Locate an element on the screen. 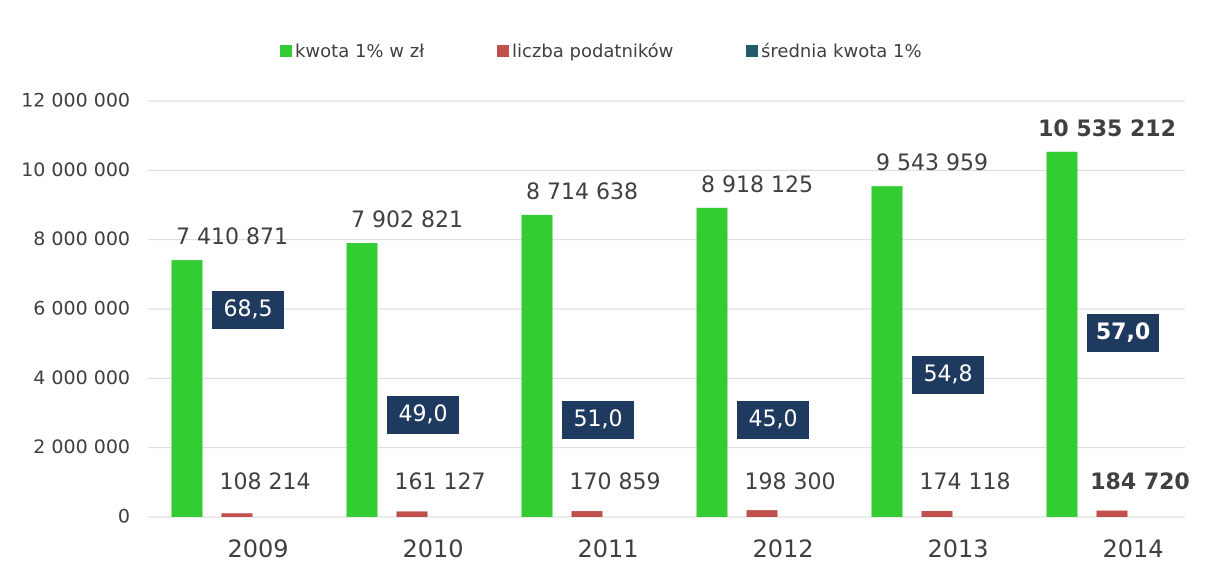 This screenshot has height=570, width=1205. legend-label: liczba podatników is located at coordinates (592, 51).